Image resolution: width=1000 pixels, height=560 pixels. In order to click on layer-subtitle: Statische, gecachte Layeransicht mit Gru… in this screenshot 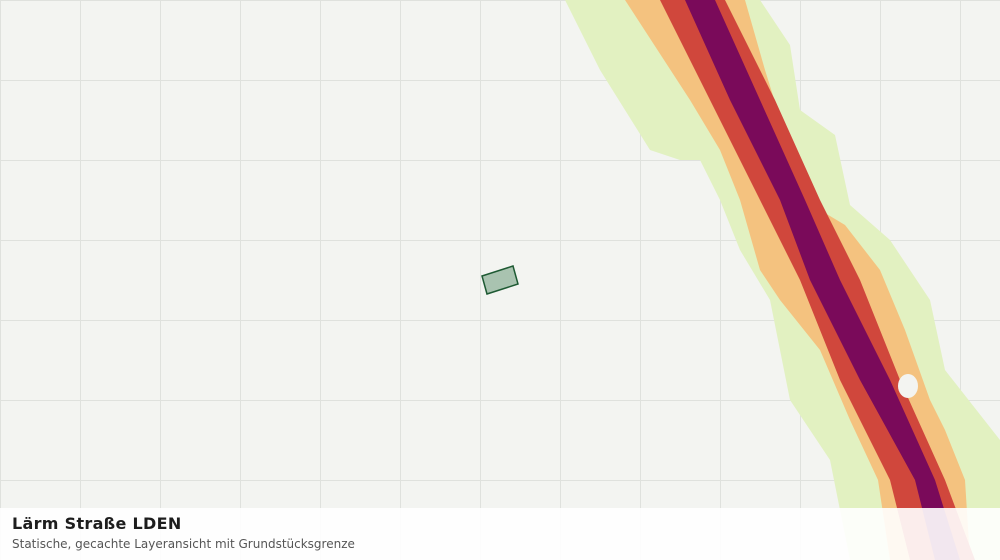, I will do `click(183, 544)`.